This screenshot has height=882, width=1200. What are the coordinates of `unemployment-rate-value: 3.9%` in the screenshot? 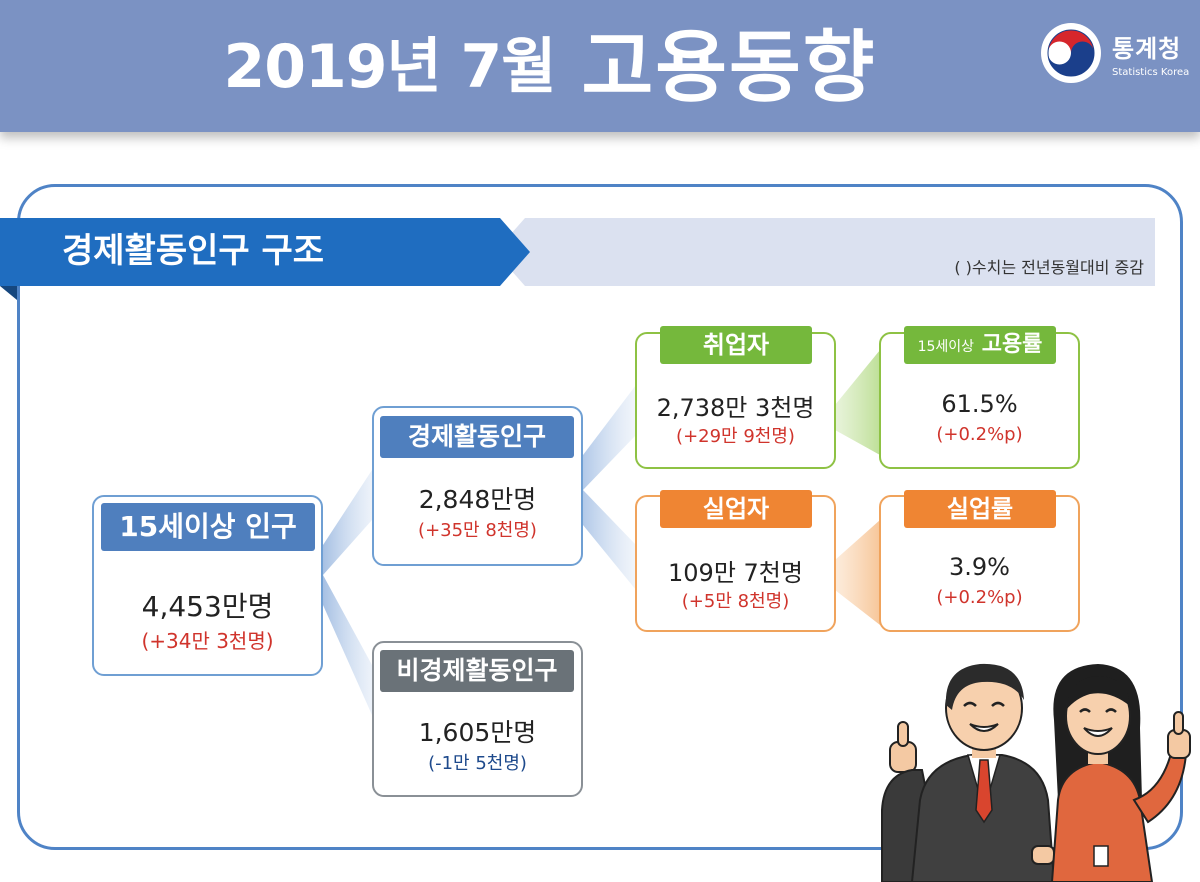 It's located at (979, 567).